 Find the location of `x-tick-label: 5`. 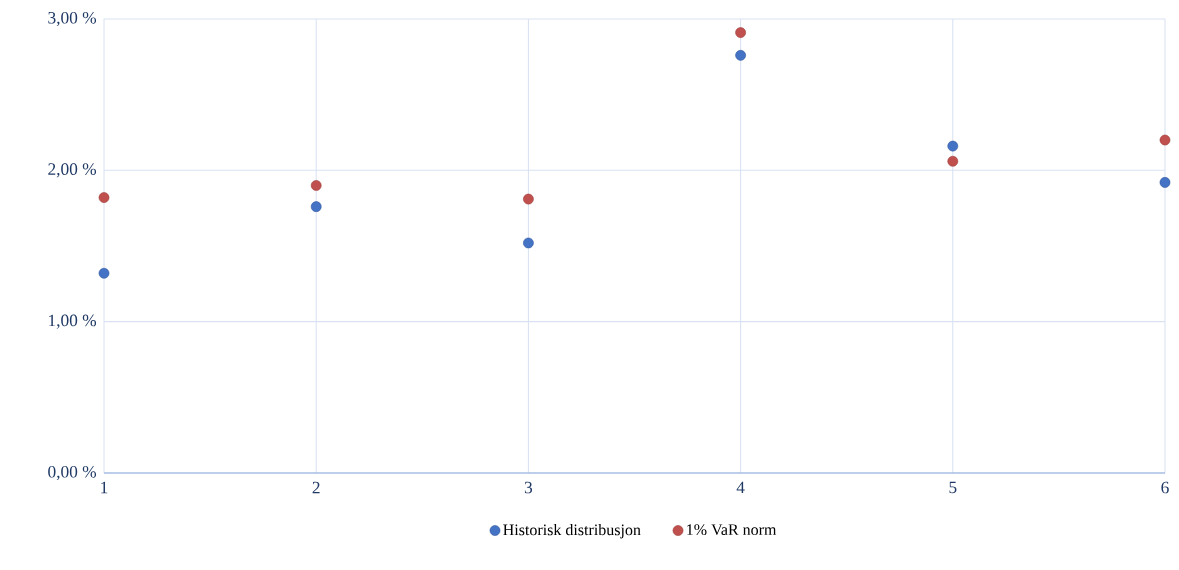

x-tick-label: 5 is located at coordinates (953, 487).